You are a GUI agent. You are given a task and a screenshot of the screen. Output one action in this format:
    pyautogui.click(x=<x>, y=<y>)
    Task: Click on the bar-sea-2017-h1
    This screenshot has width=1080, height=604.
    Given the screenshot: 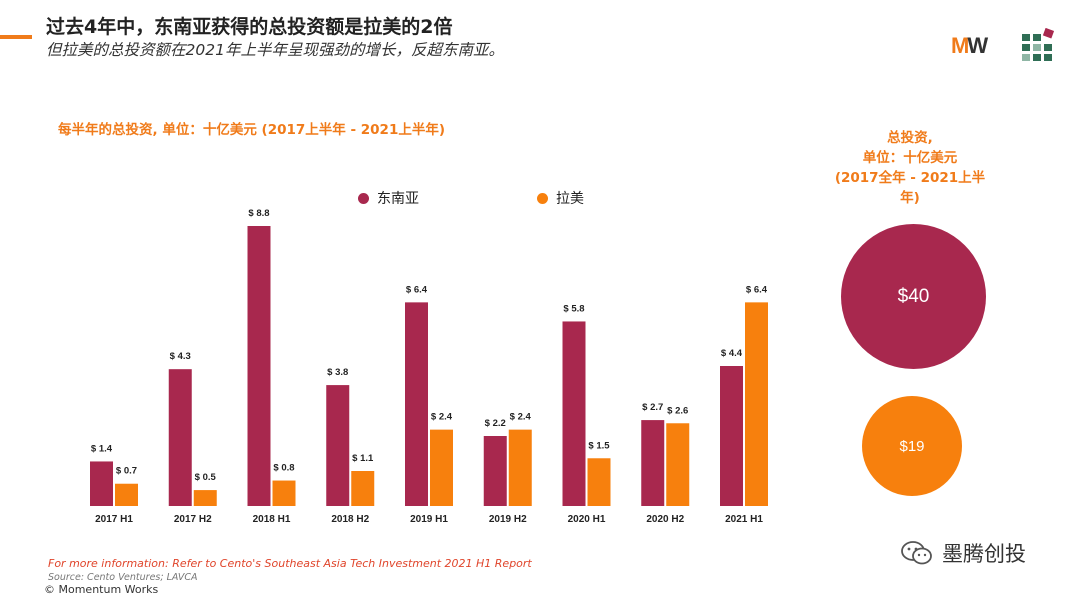 What is the action you would take?
    pyautogui.click(x=101, y=483)
    